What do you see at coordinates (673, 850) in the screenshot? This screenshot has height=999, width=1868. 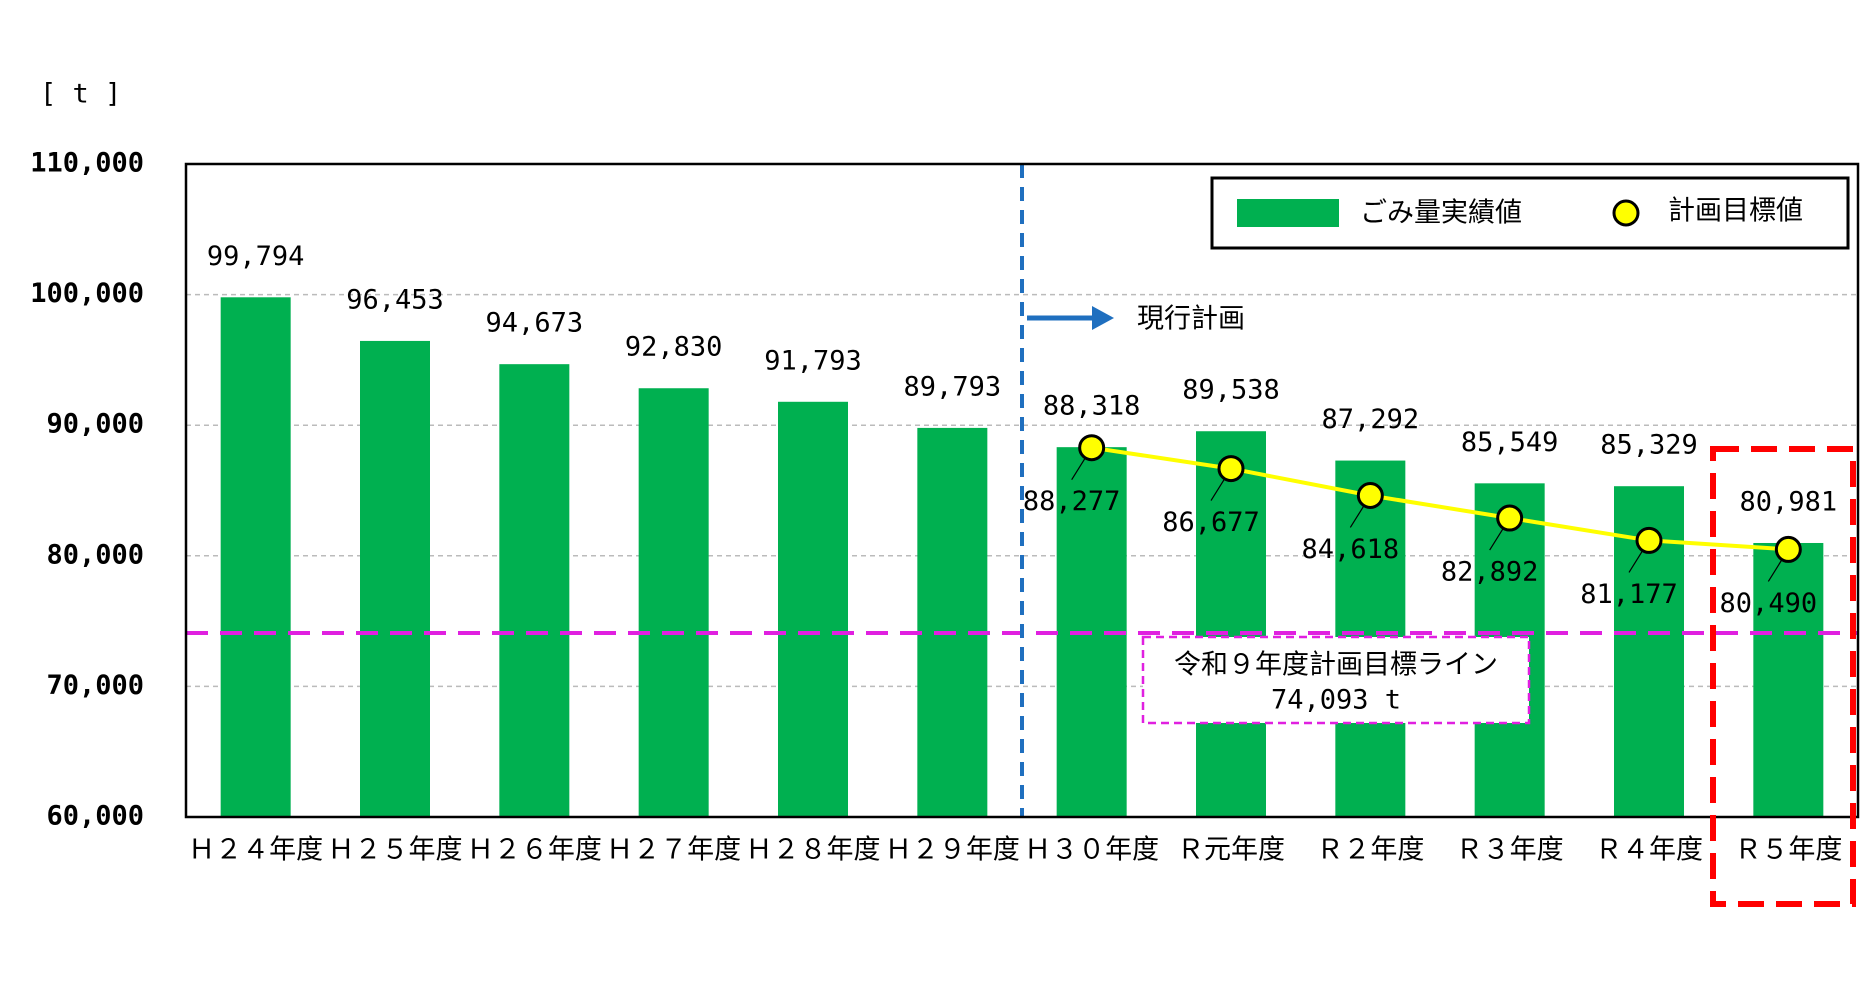 I see `x-tick-label: Ｈ２７年度` at bounding box center [673, 850].